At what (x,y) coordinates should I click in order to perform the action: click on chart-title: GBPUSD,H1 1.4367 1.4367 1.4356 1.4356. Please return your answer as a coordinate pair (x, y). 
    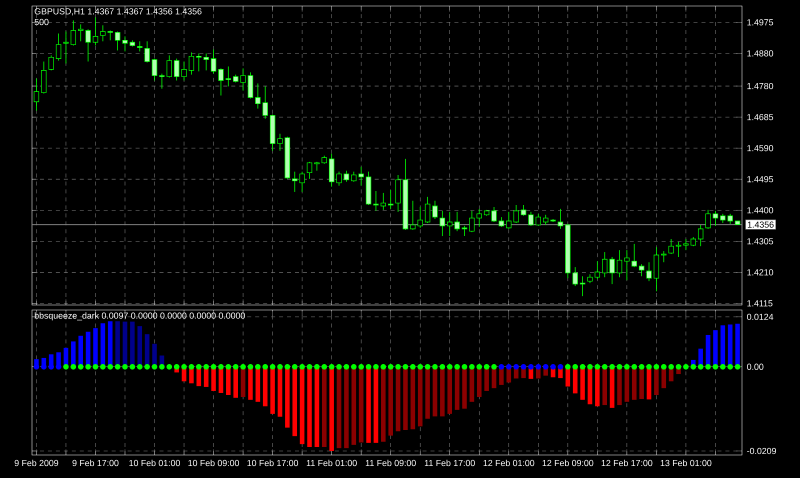
    Looking at the image, I should click on (118, 12).